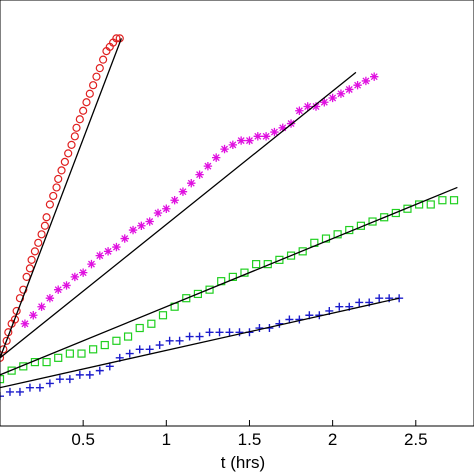 The height and width of the screenshot is (474, 474). I want to click on x-tick-label-1: 1, so click(166, 439).